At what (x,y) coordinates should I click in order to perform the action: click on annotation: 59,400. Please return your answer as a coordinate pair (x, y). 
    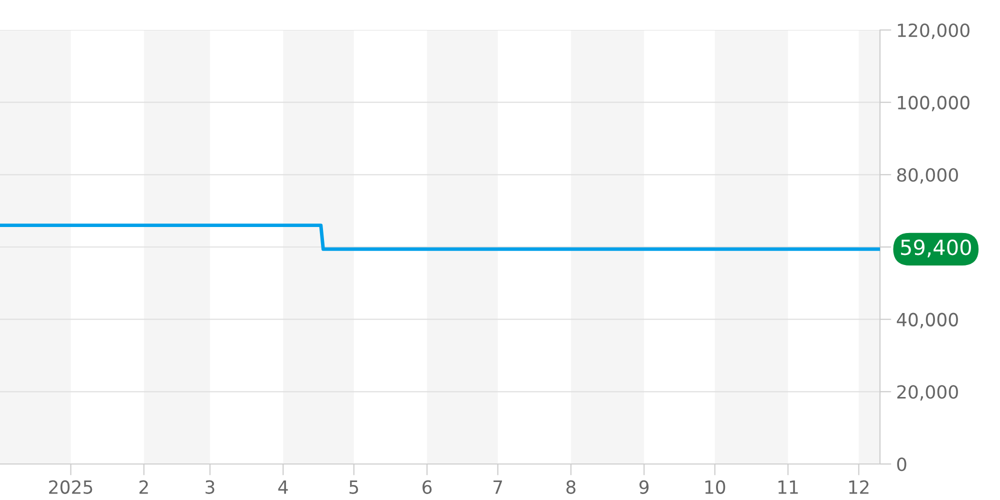
    Looking at the image, I should click on (936, 248).